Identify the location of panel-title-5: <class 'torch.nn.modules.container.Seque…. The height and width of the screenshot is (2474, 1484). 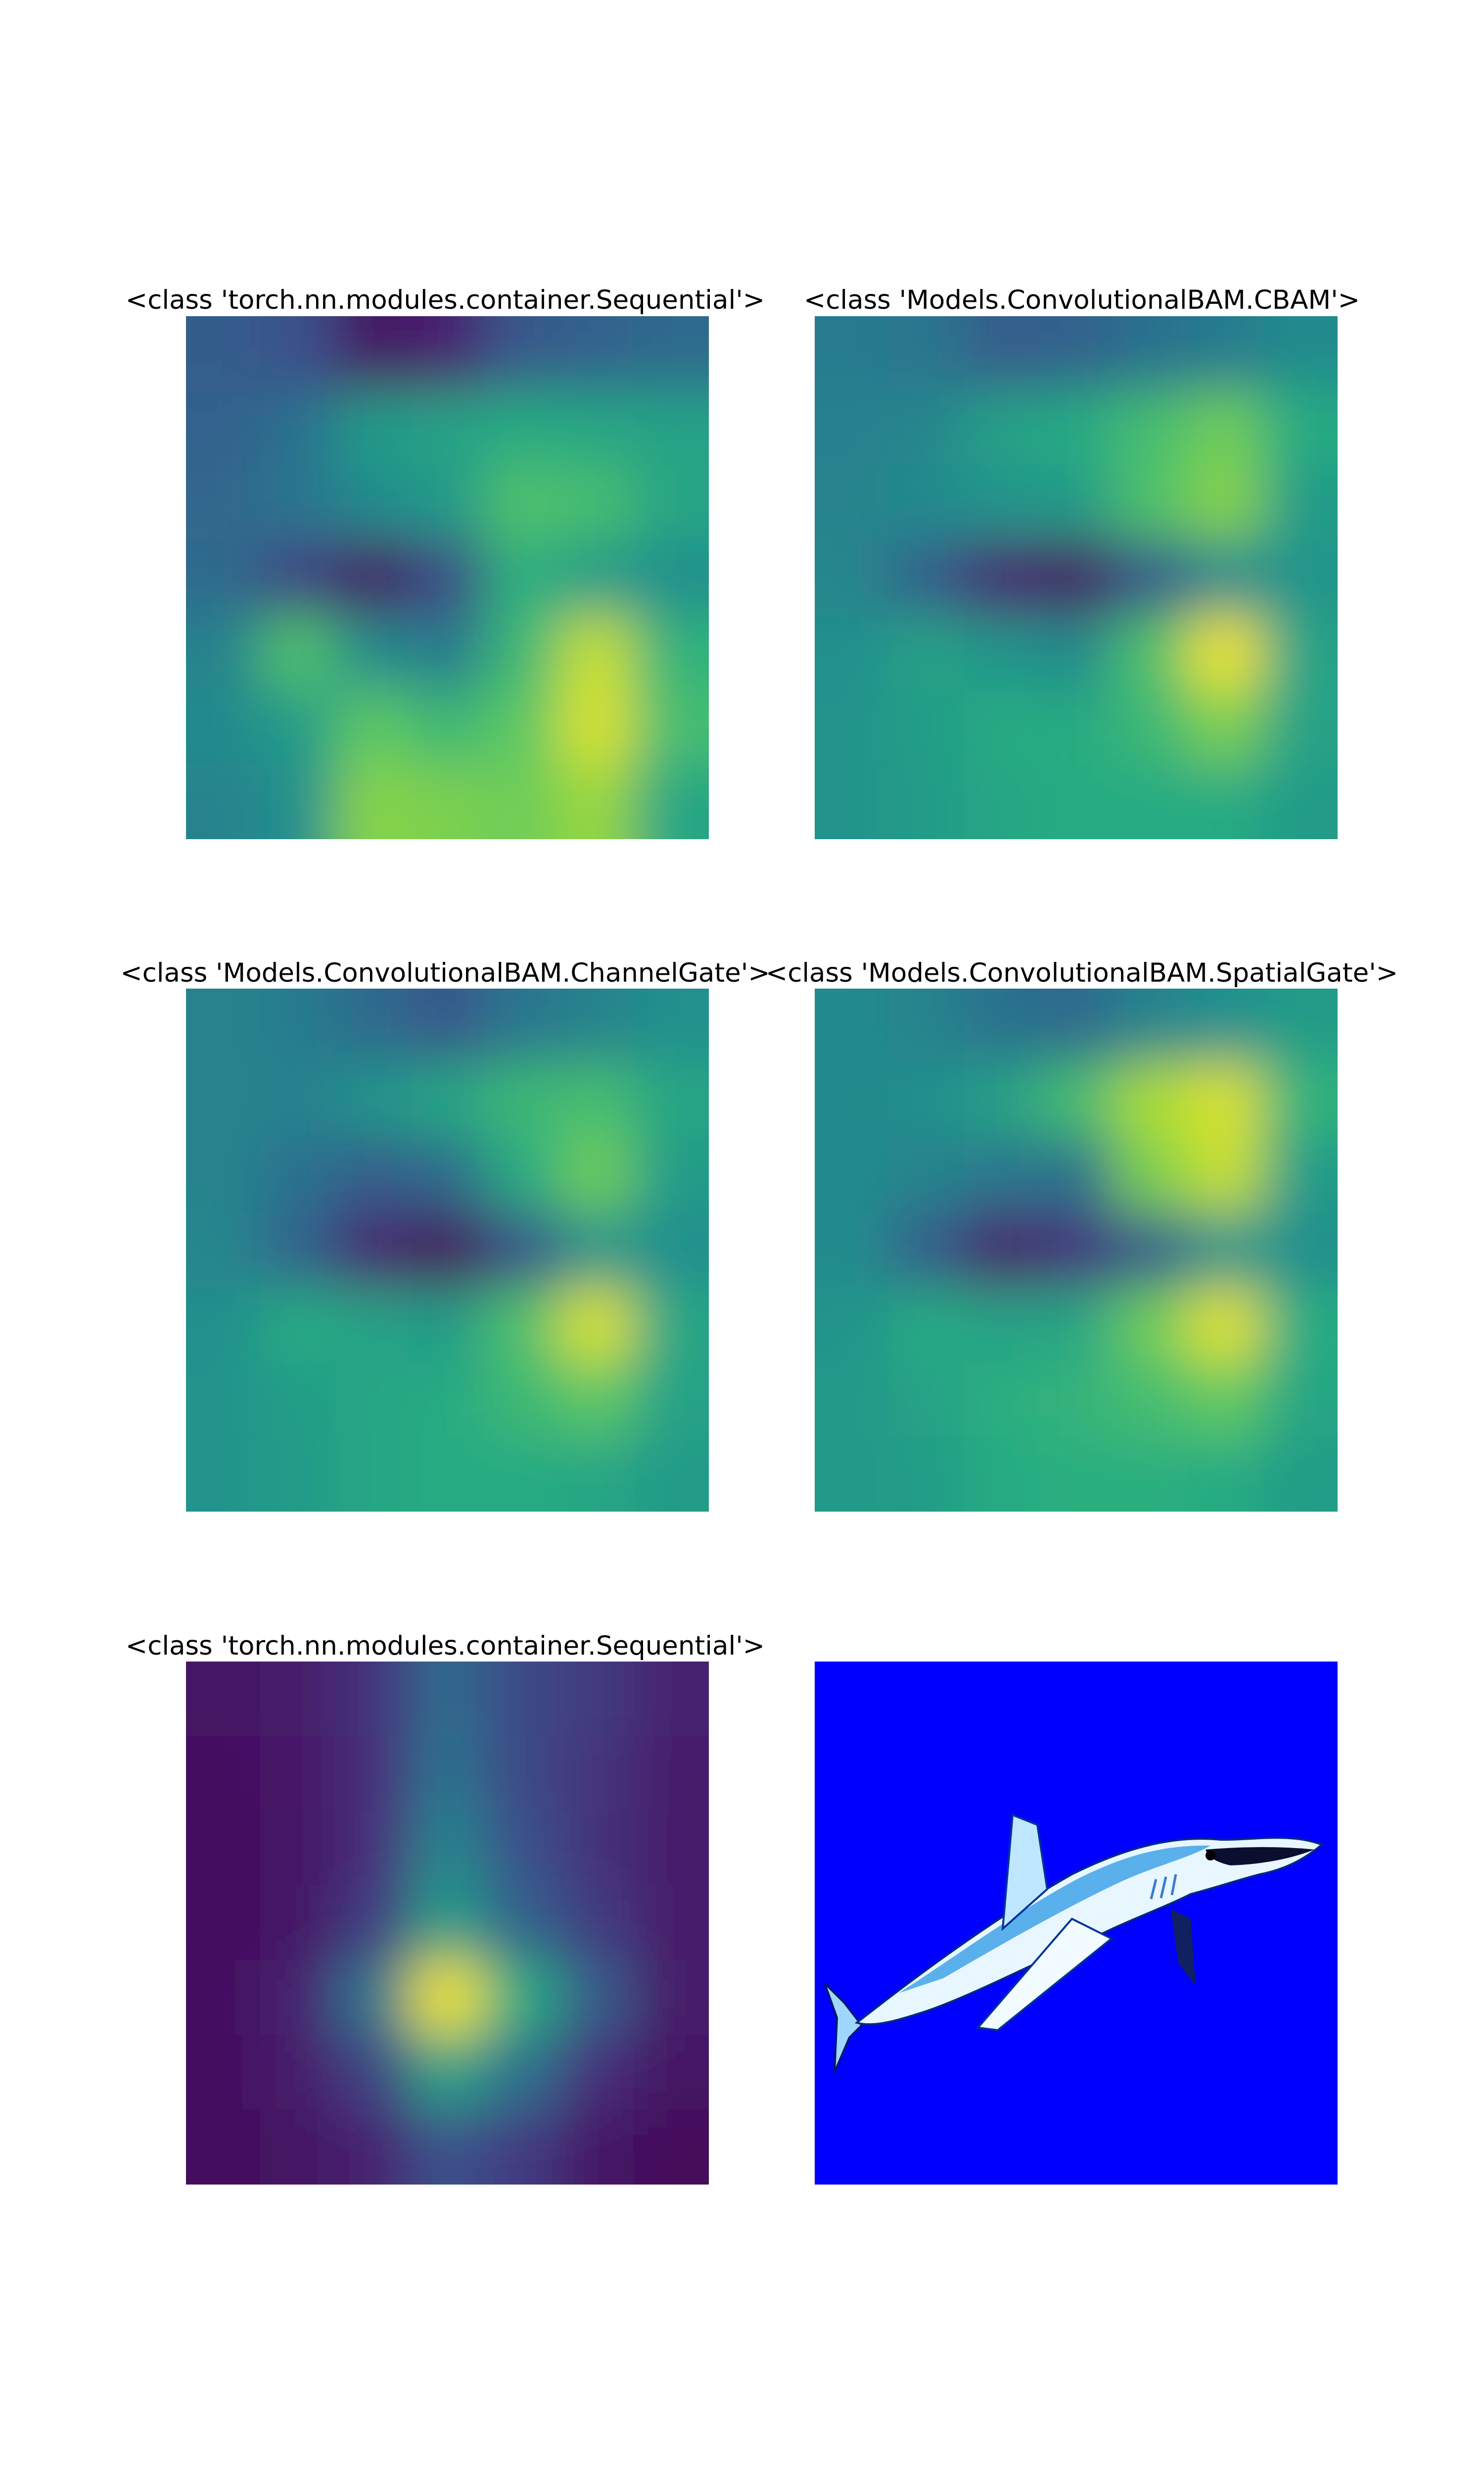
(445, 1646).